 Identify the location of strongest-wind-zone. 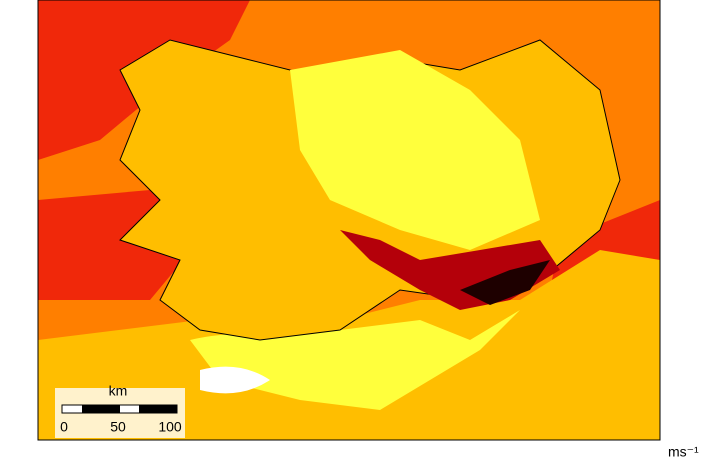
(505, 282).